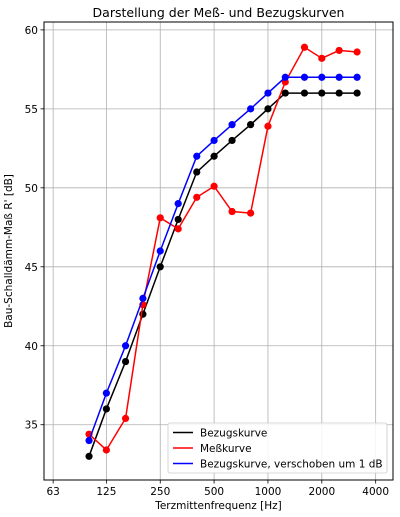 Image resolution: width=400 pixels, height=517 pixels. I want to click on legend-entry: Bezugskurve, verschoben um 1 dB, so click(291, 465).